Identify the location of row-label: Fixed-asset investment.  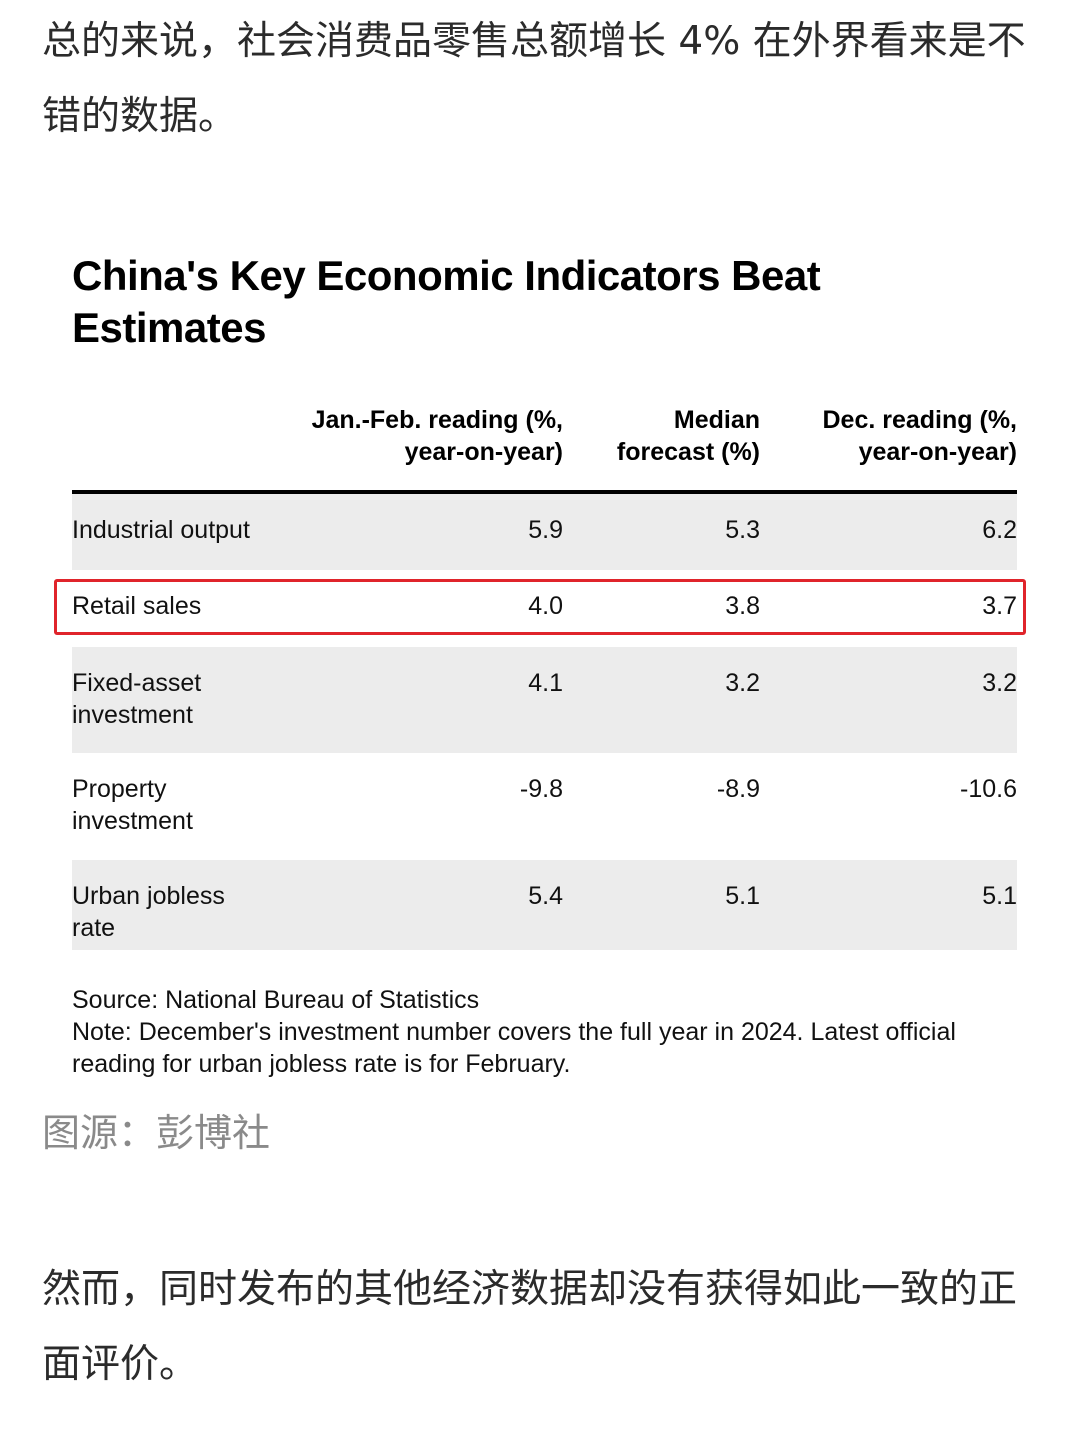
(137, 699).